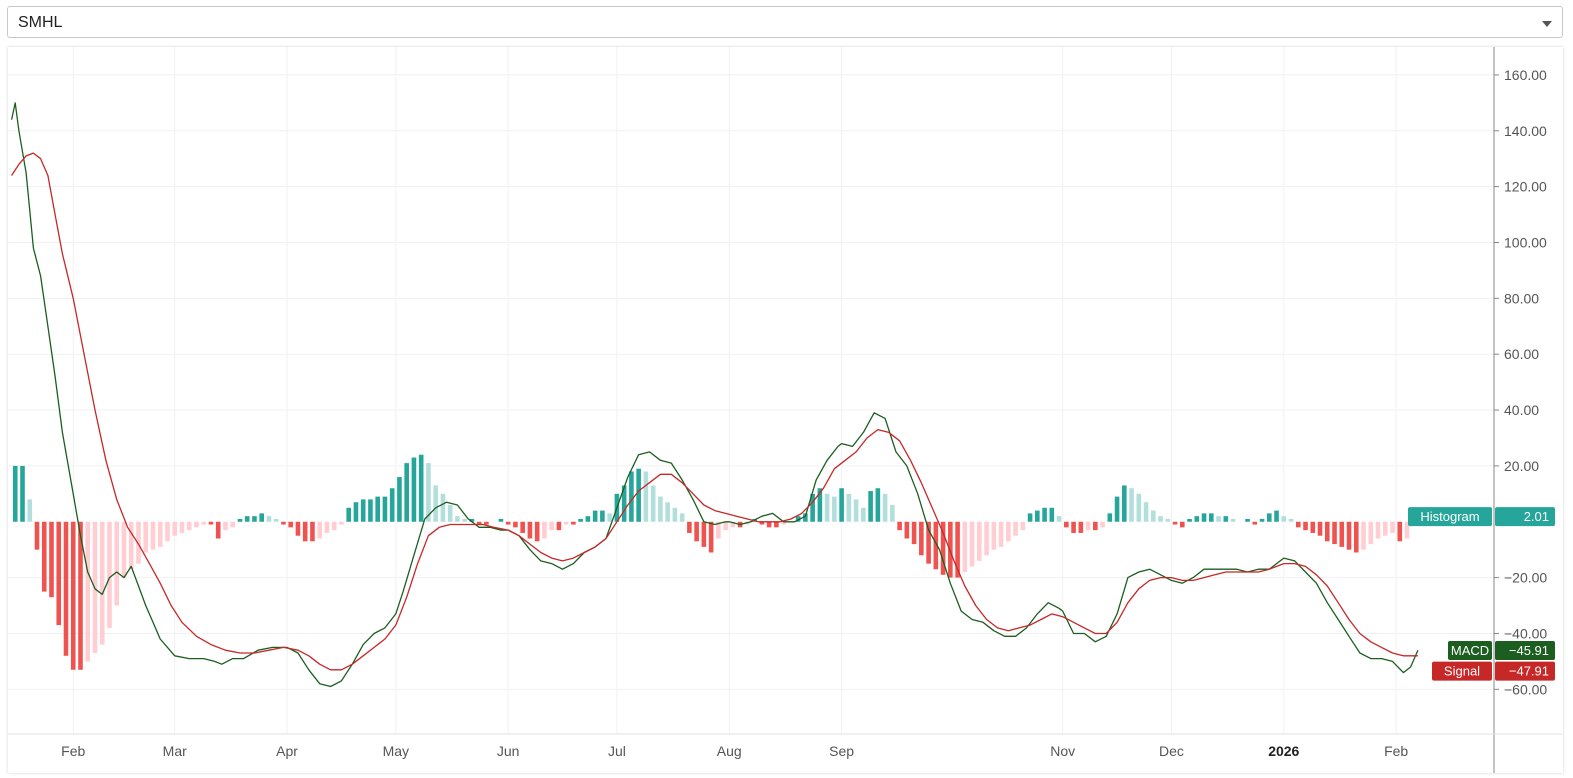  I want to click on symbol-select: SMHL, so click(785, 22).